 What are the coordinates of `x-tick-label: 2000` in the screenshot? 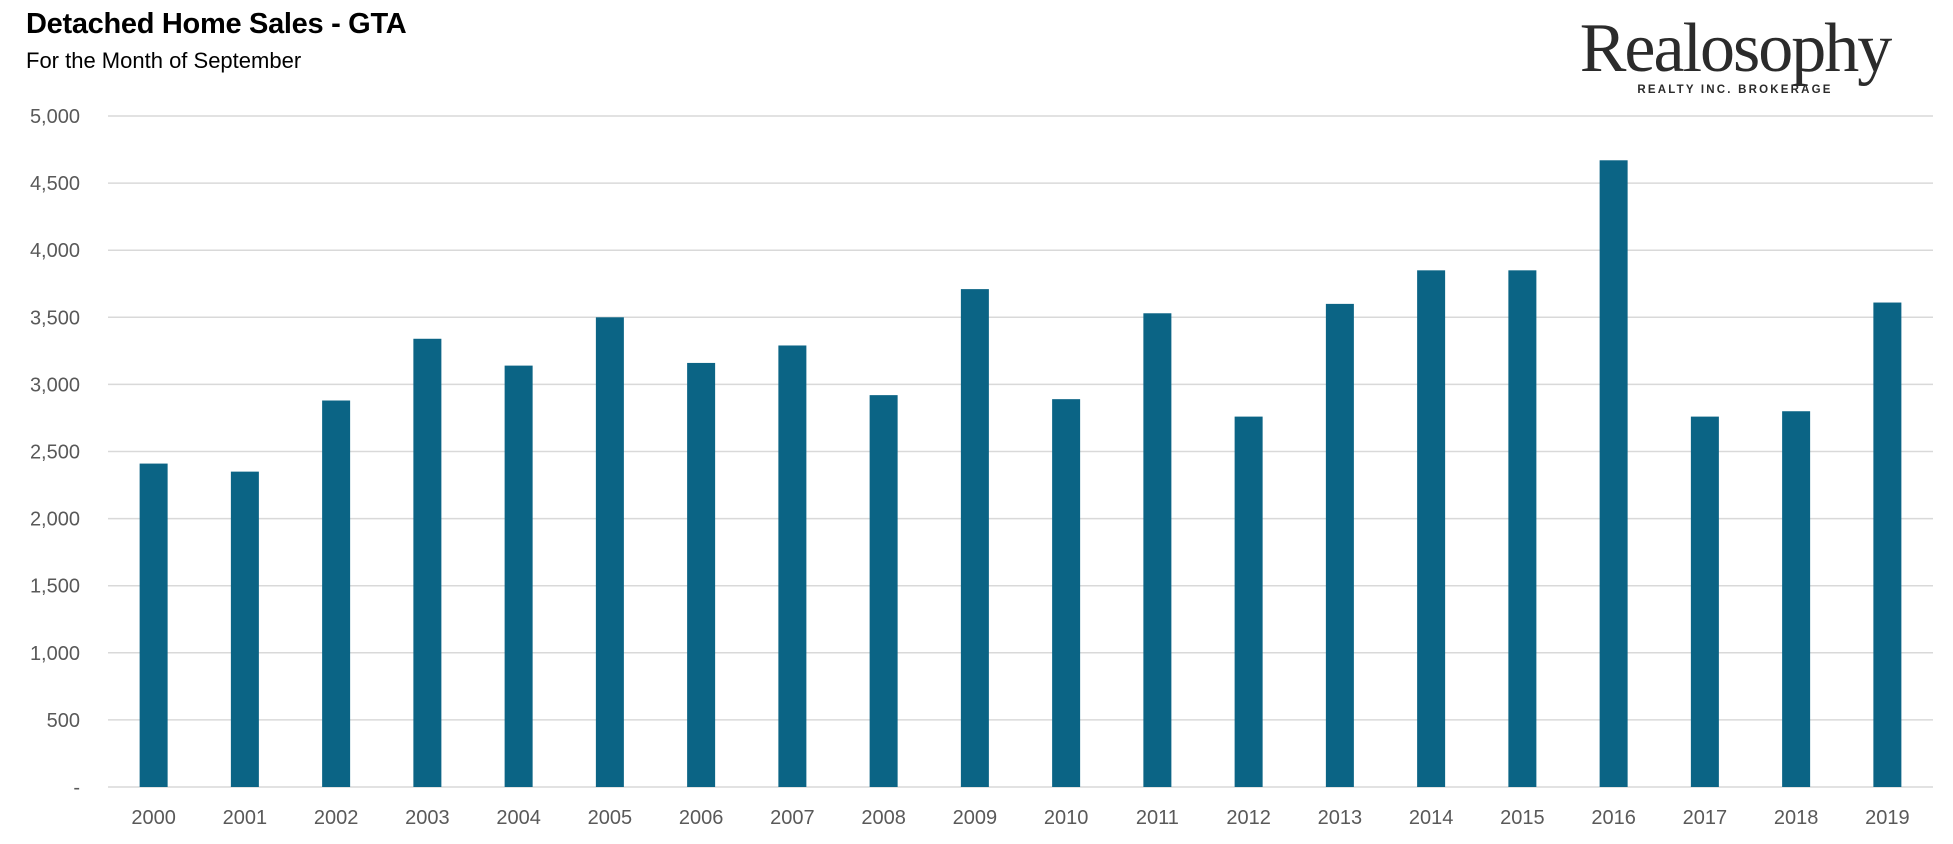 It's located at (153, 818).